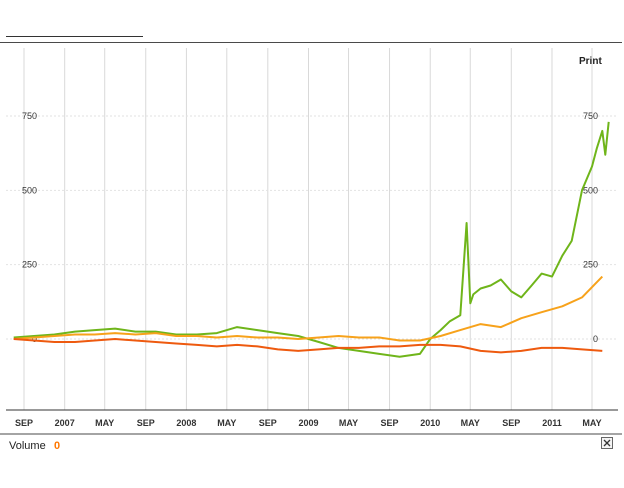  I want to click on header-divider, so click(311, 42).